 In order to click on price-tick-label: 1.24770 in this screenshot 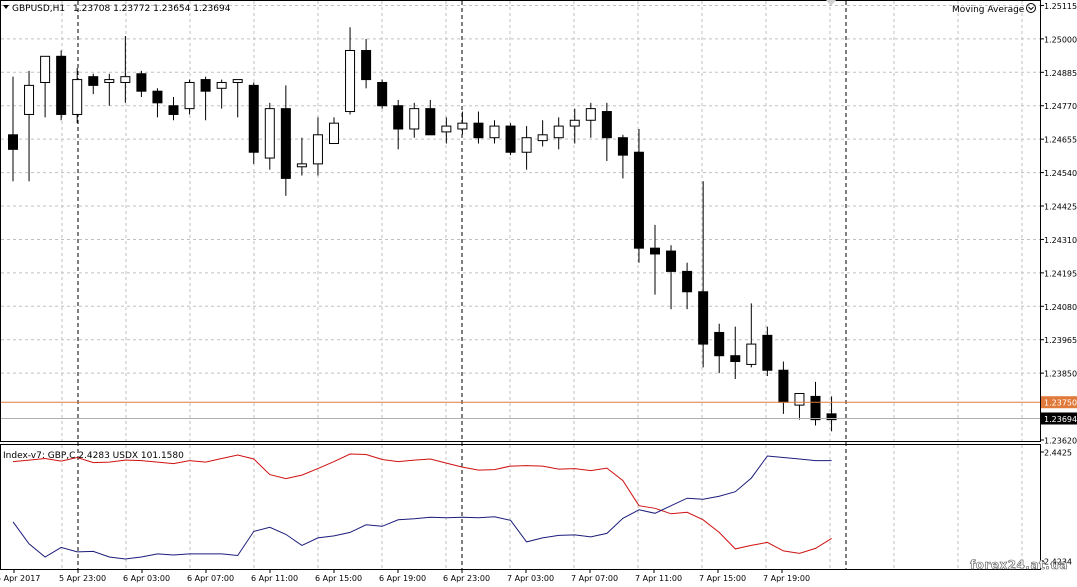, I will do `click(1060, 106)`.